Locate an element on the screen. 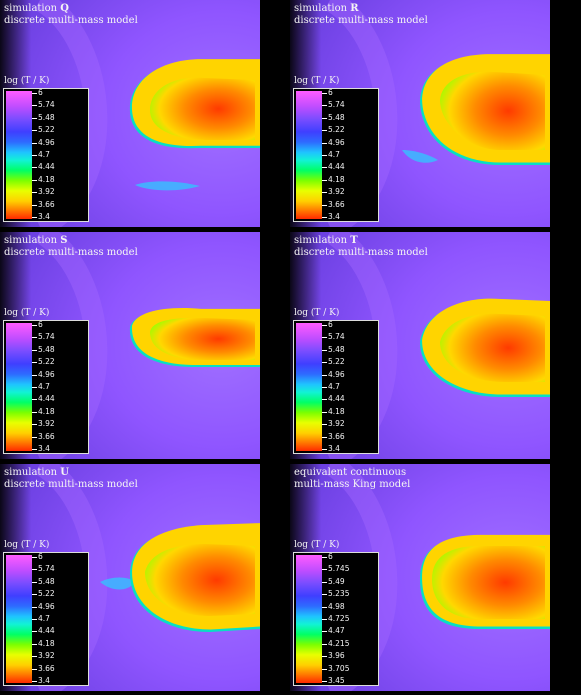 The height and width of the screenshot is (695, 581). panel-title-prefix: equivalent continuous is located at coordinates (350, 472).